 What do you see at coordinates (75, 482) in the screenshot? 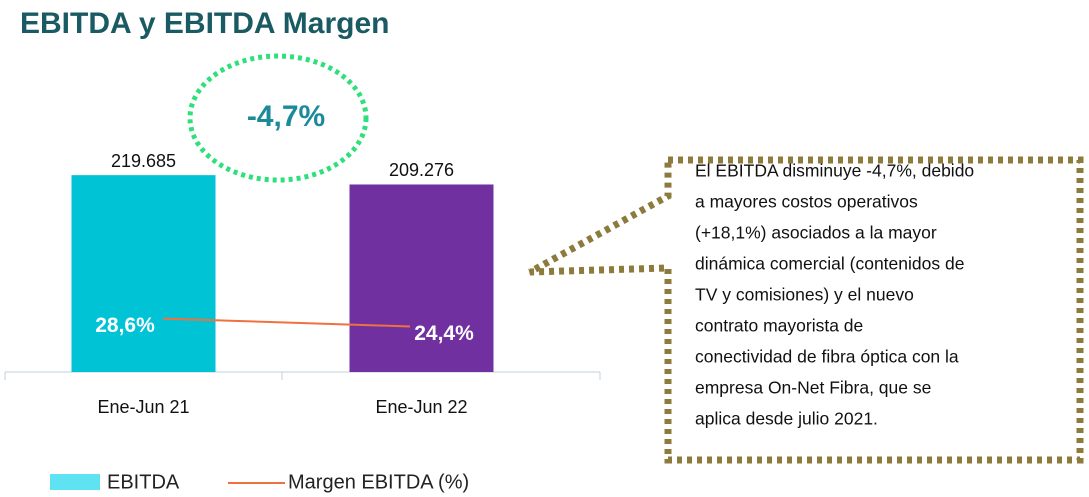
I see `legend-swatch` at bounding box center [75, 482].